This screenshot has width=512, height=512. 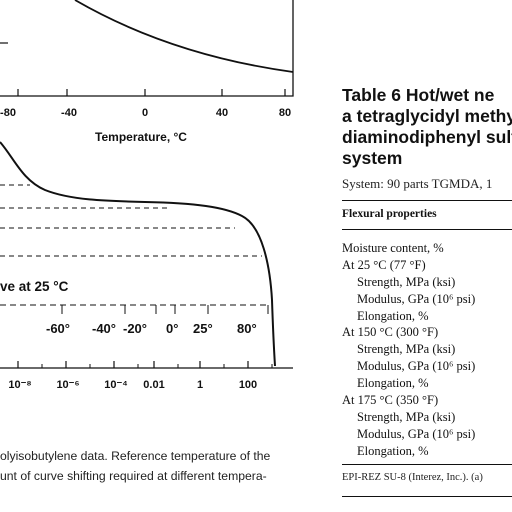 What do you see at coordinates (67, 385) in the screenshot?
I see `bottom-x-tick-label: 10⁻⁶` at bounding box center [67, 385].